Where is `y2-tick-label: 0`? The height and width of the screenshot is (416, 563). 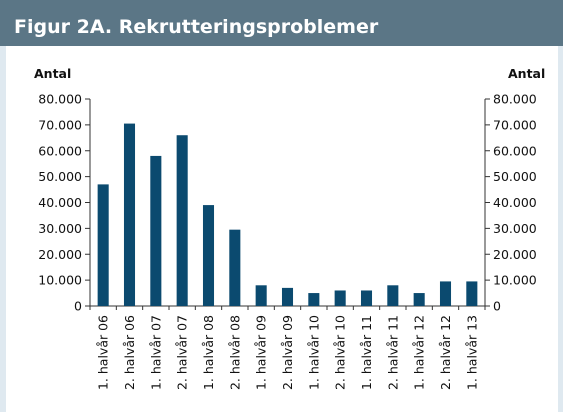
y2-tick-label: 0 is located at coordinates (497, 306).